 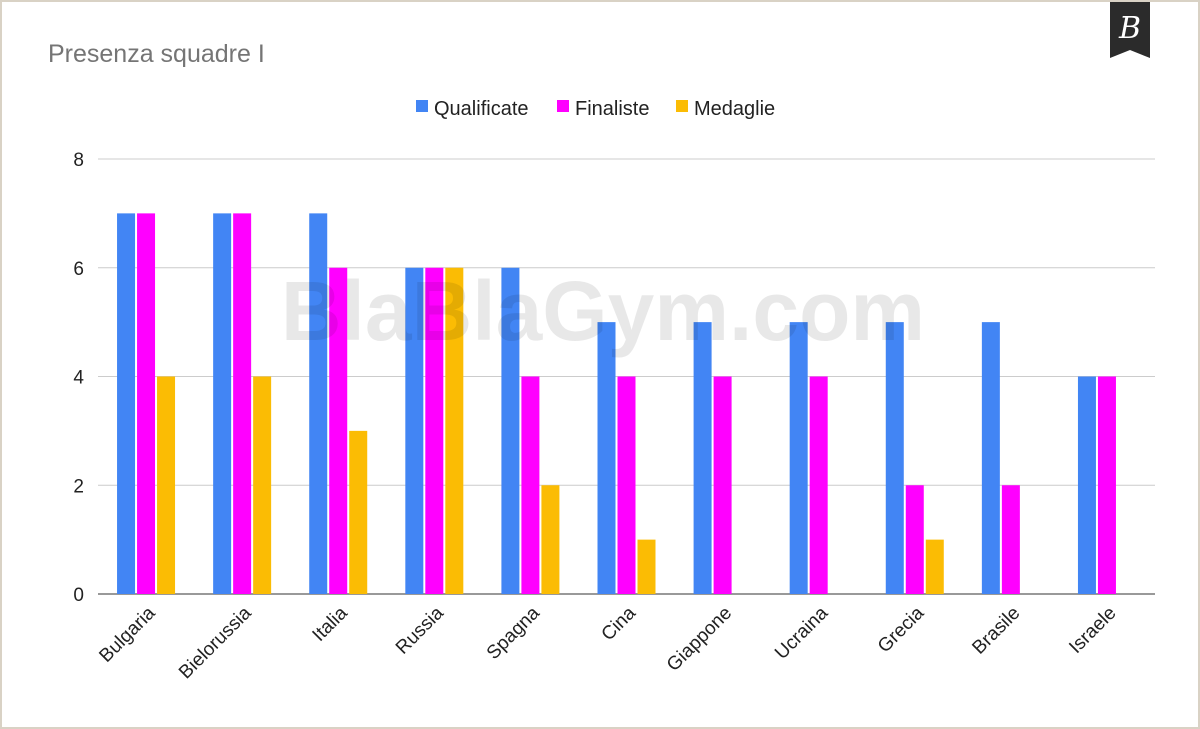 I want to click on y-axis-ticks: 0 2 4 6 8, so click(x=78, y=378).